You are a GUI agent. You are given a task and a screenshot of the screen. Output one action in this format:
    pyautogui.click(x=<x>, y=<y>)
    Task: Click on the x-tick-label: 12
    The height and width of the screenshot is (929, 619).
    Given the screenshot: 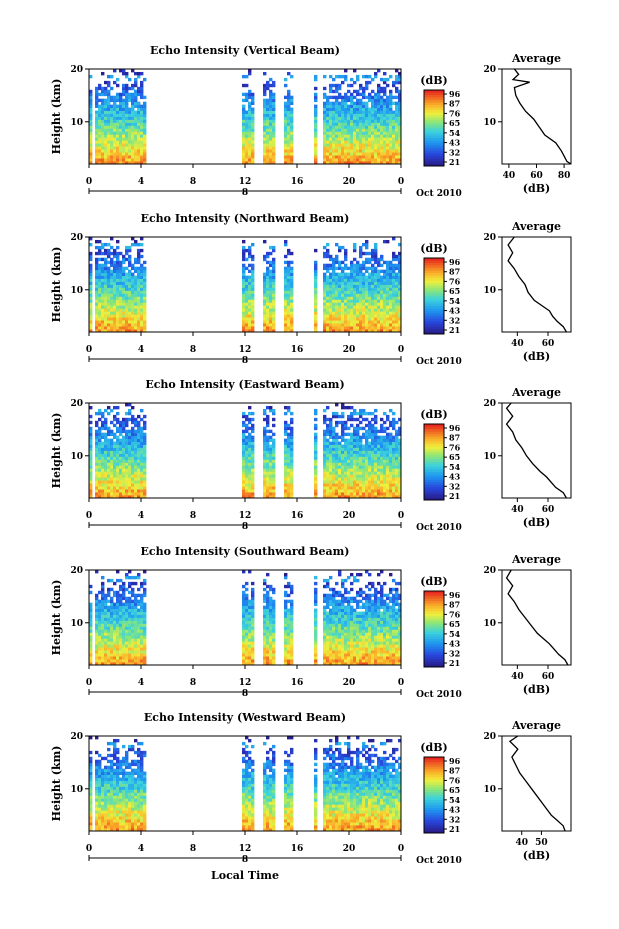 What is the action you would take?
    pyautogui.click(x=245, y=350)
    